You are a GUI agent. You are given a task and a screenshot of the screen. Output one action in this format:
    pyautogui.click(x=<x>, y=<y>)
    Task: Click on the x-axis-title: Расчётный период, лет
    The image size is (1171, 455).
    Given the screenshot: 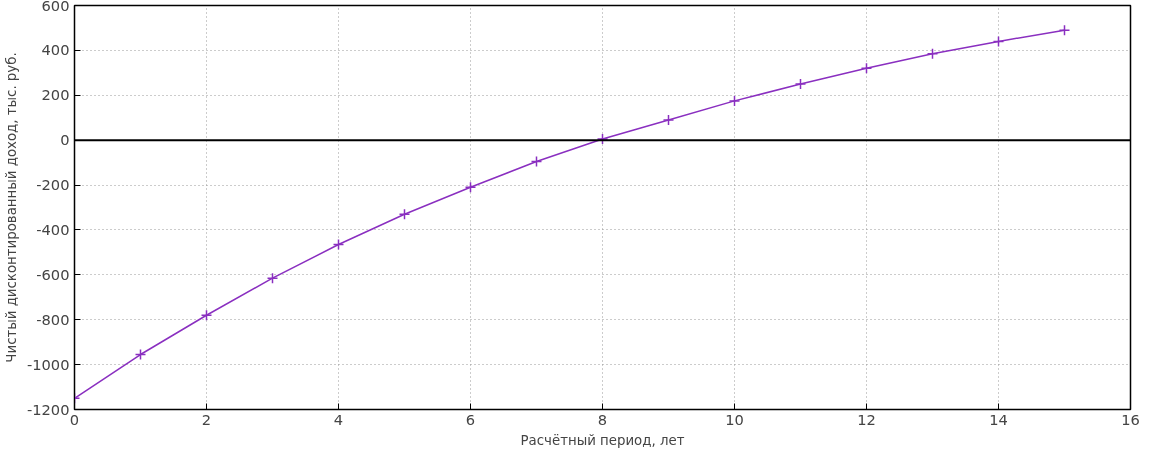 What is the action you would take?
    pyautogui.click(x=602, y=440)
    